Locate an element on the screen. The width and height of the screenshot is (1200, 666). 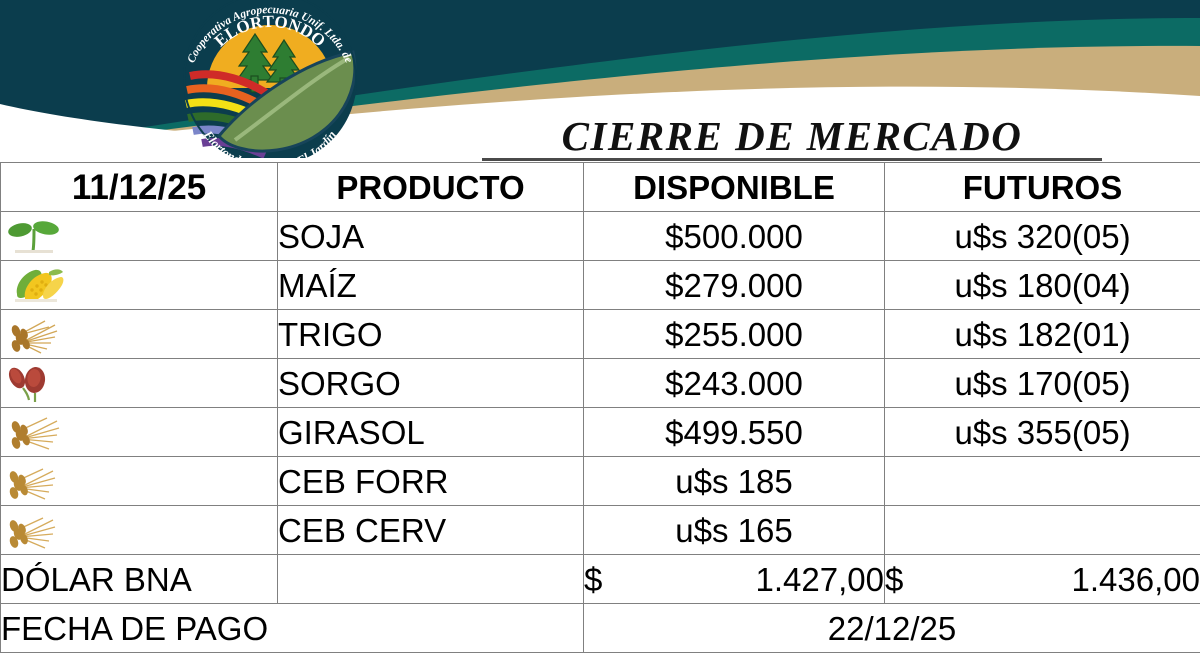
header-futuros: FUTUROS is located at coordinates (1042, 187).